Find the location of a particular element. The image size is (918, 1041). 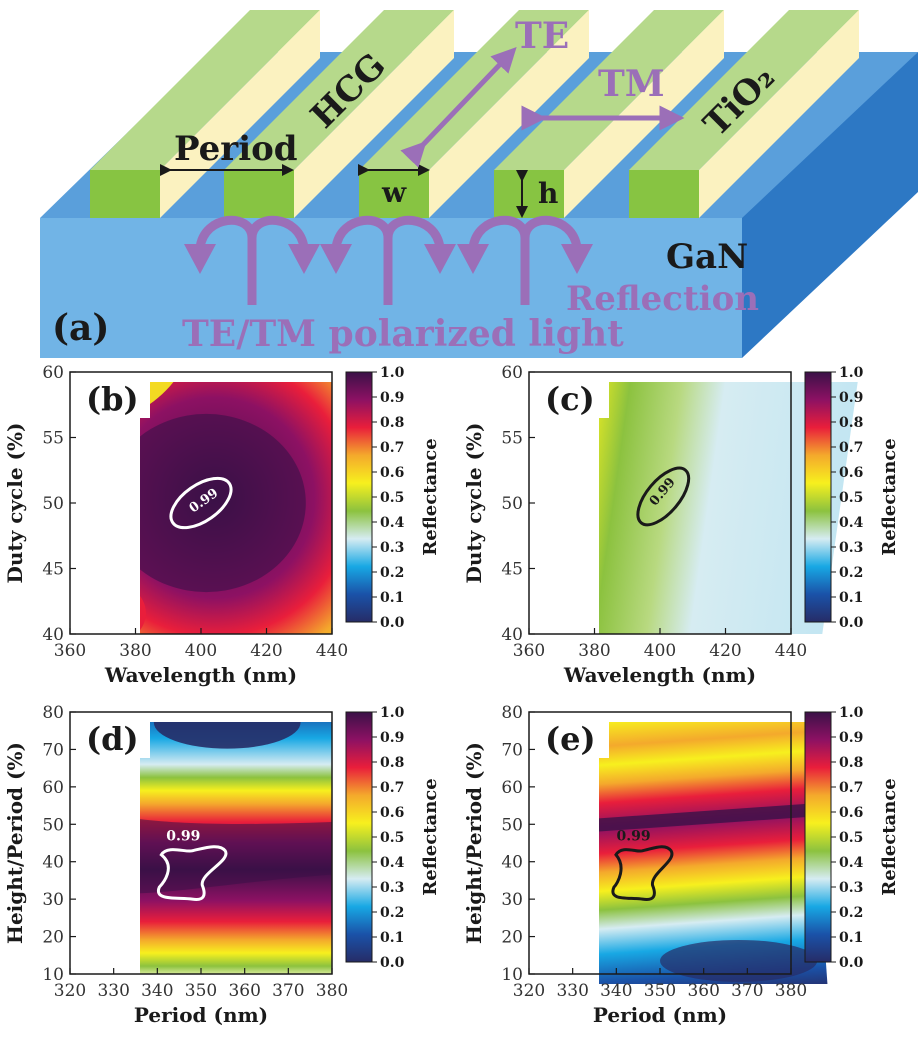

reflection-arrowheads is located at coordinates (388, 259).